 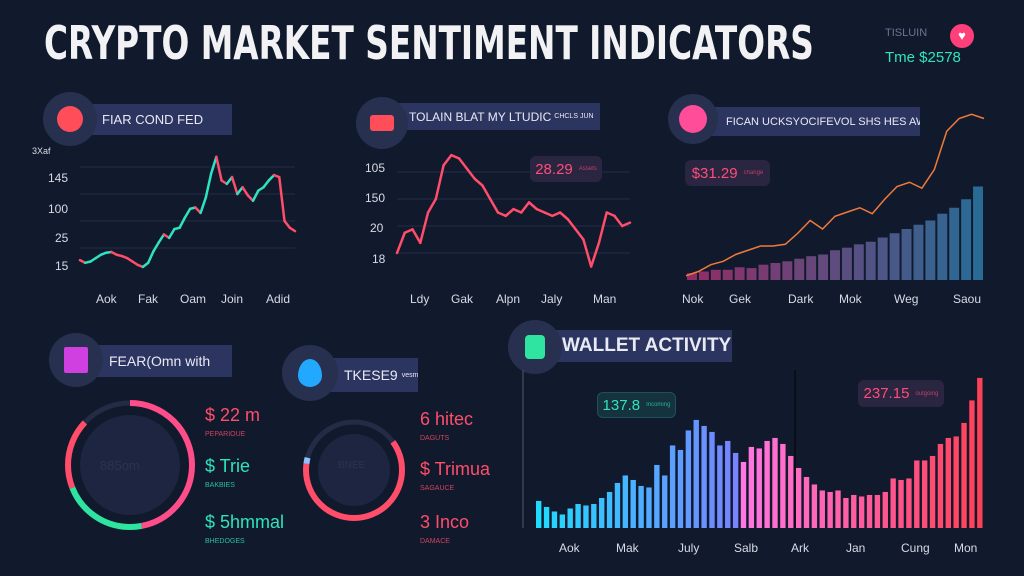 I want to click on donut-center-label: BNEE, so click(x=352, y=465).